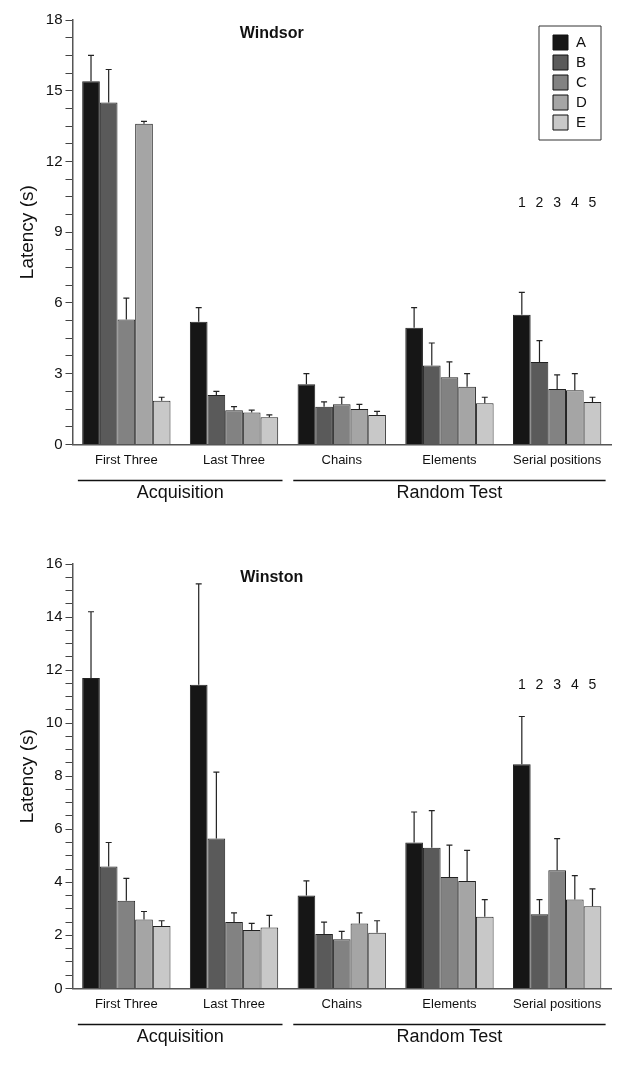  Describe the element at coordinates (581, 62) in the screenshot. I see `legend-label: B` at that location.